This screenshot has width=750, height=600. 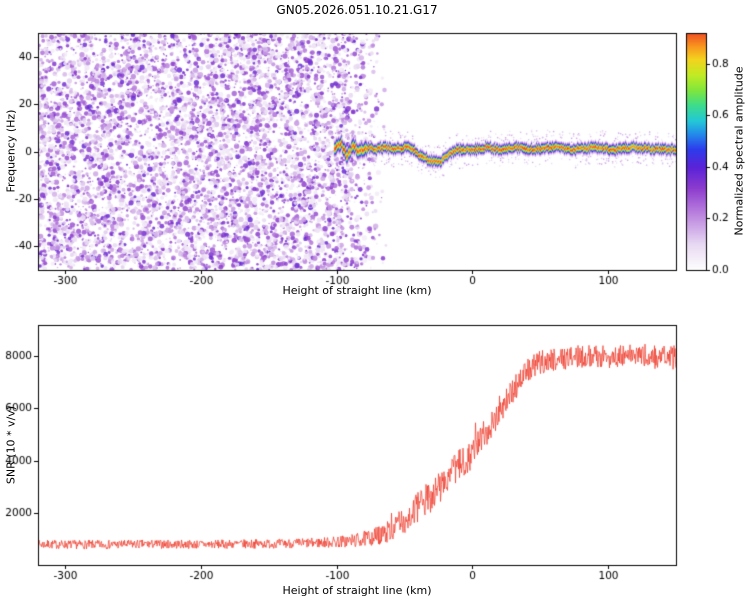 What do you see at coordinates (11, 151) in the screenshot?
I see `spec-yaxis-label: Frequency (Hz)` at bounding box center [11, 151].